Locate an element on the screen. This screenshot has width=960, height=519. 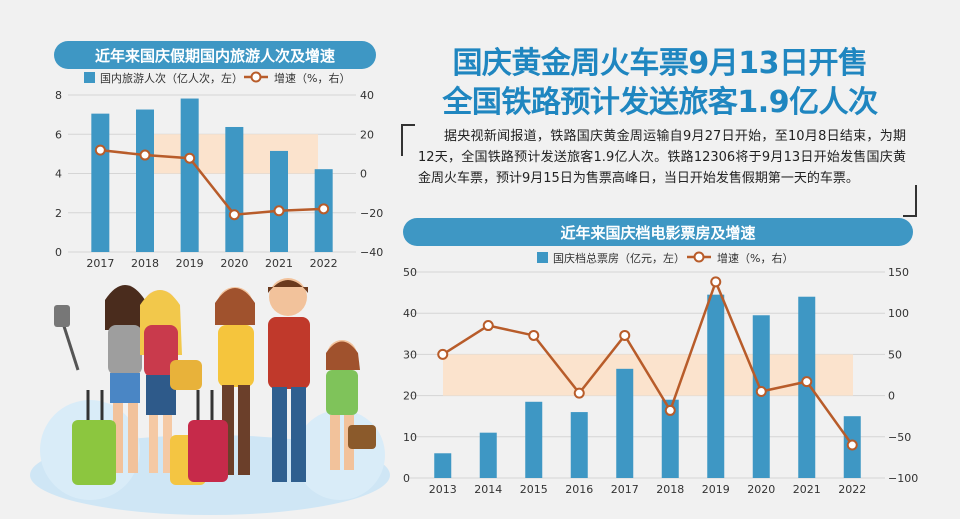
right-axis-tick-label: −40 is located at coordinates (371, 252).